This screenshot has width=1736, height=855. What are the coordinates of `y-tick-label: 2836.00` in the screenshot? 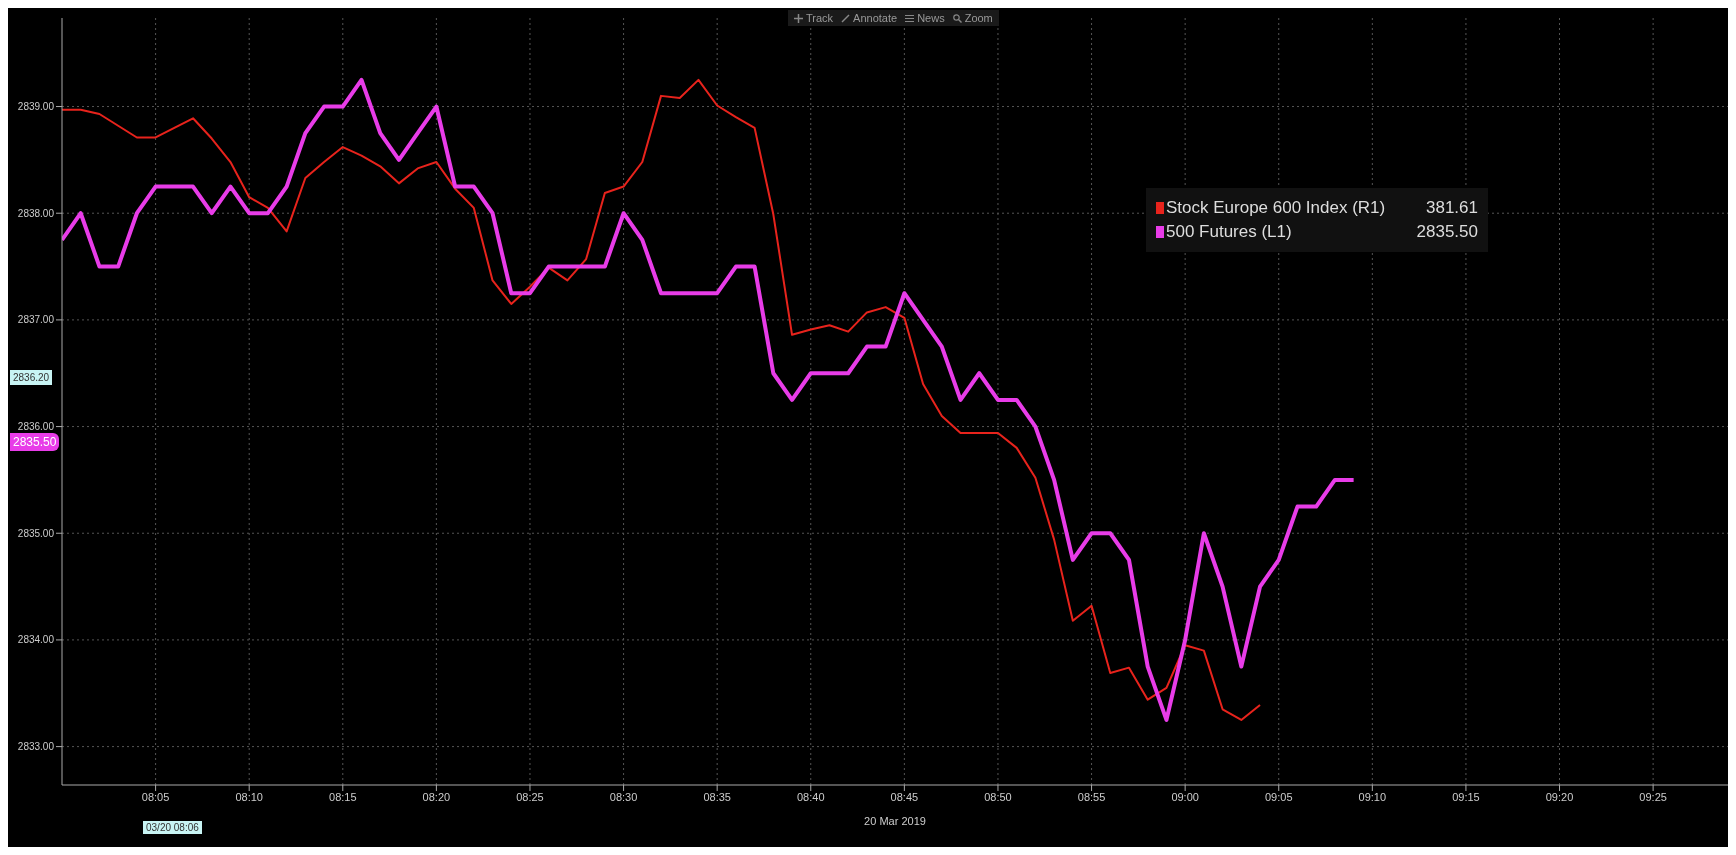 It's located at (36, 427).